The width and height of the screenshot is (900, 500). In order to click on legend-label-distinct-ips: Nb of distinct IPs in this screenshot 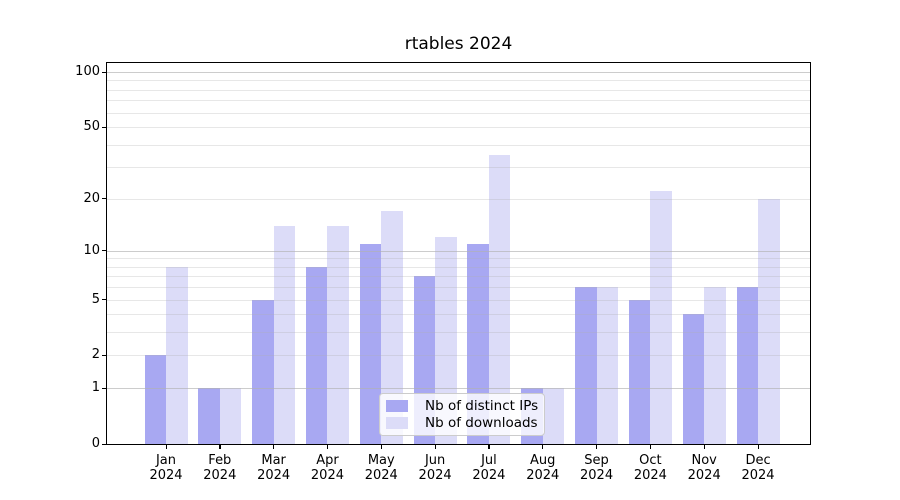, I will do `click(482, 406)`.